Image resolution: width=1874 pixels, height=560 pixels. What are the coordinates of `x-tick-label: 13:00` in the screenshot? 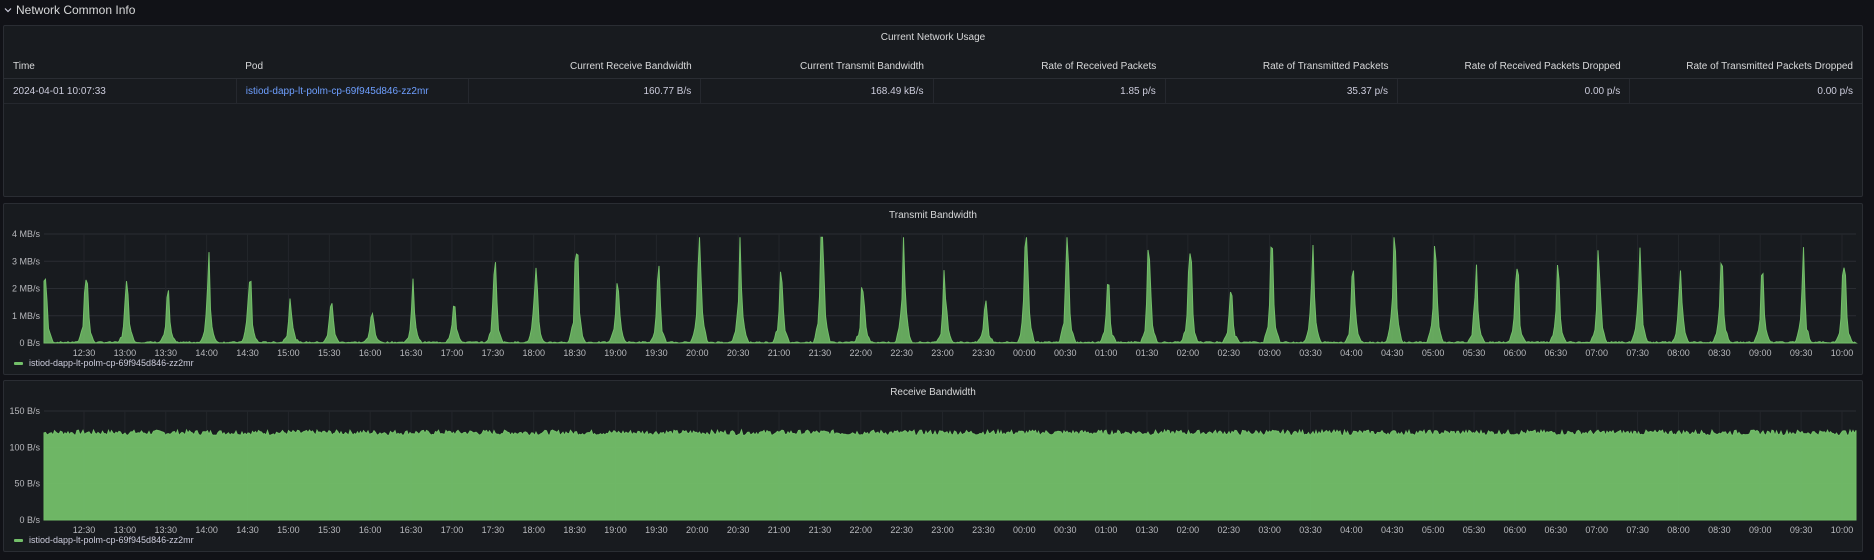 It's located at (125, 353).